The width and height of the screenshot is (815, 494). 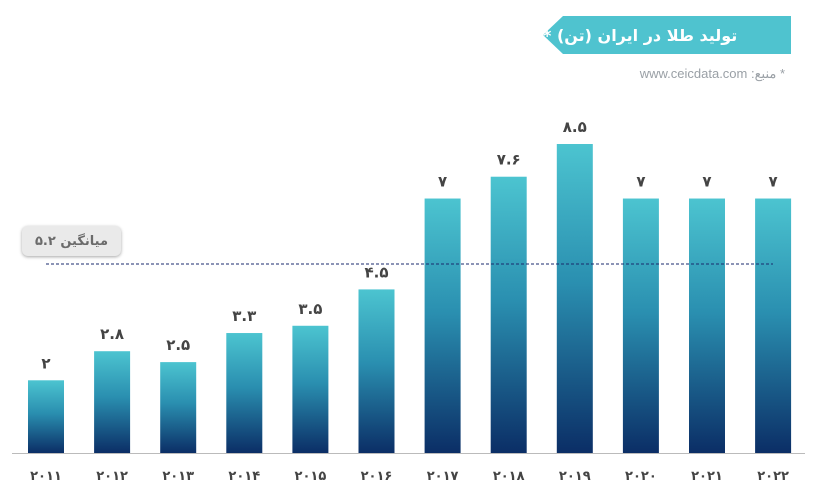 What do you see at coordinates (45, 363) in the screenshot?
I see `bar-value-label: ۲` at bounding box center [45, 363].